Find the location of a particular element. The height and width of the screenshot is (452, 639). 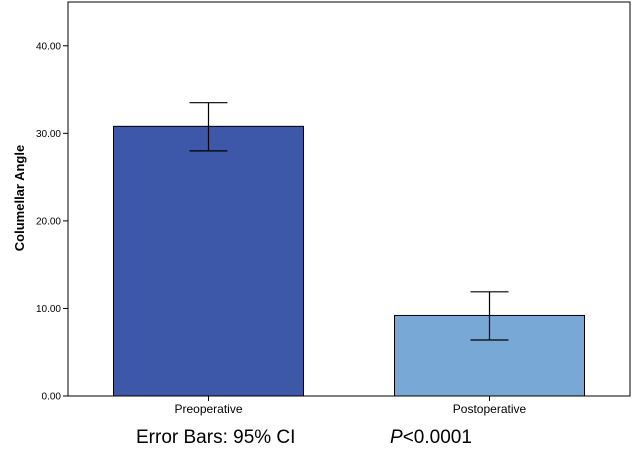

y-tick-label: 30.00 is located at coordinates (48, 134).